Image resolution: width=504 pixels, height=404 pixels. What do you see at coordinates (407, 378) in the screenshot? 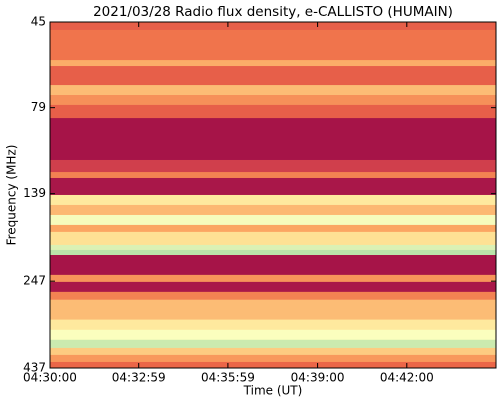
I see `x-tick-label: 04:42:00` at bounding box center [407, 378].